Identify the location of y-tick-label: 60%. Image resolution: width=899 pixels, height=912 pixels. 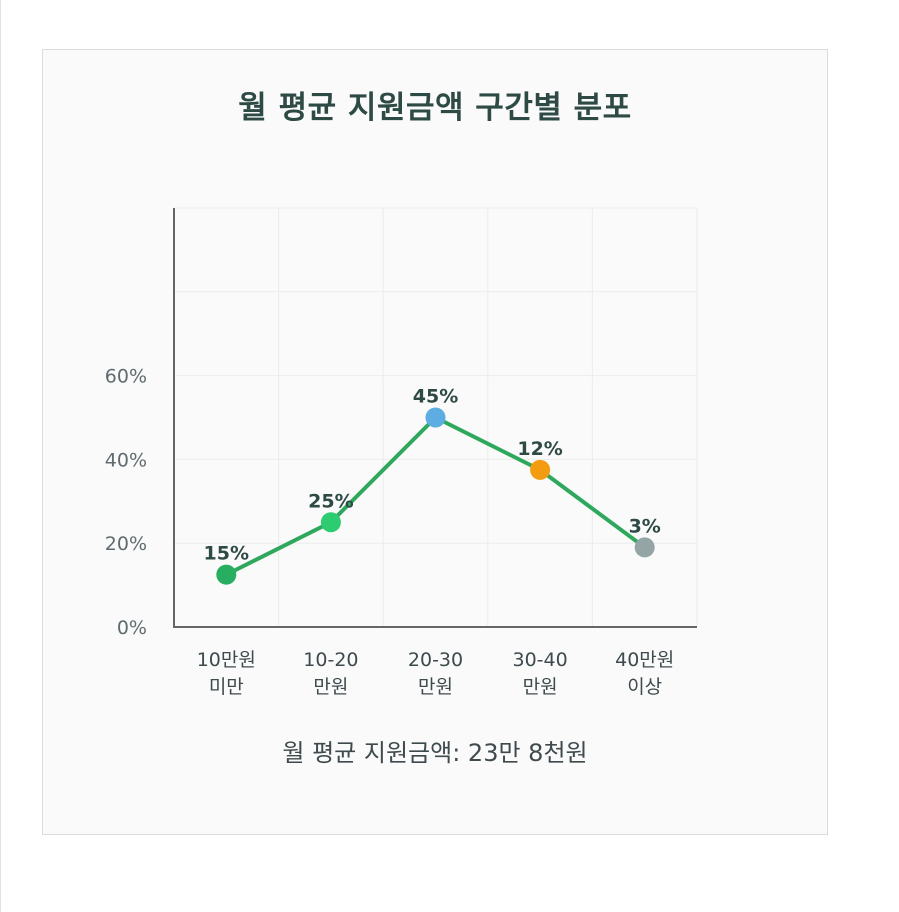
(126, 377).